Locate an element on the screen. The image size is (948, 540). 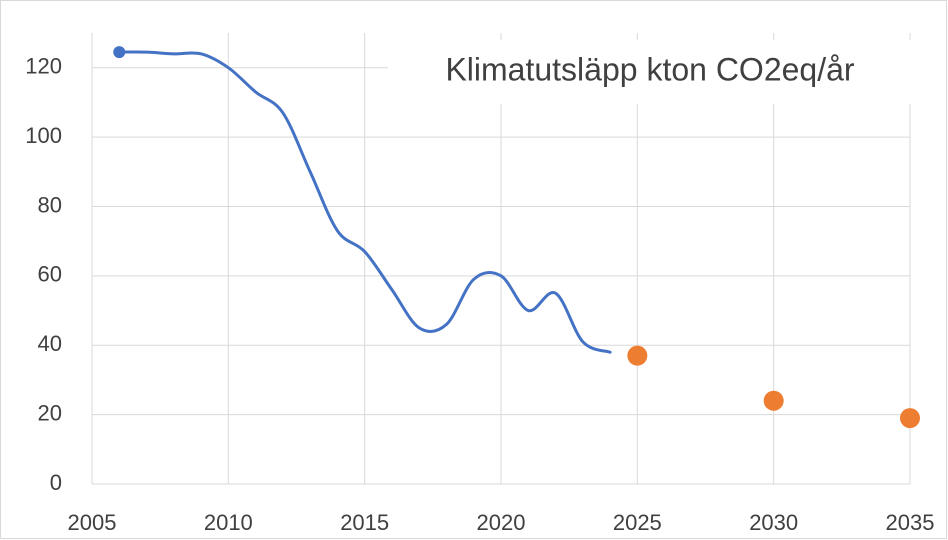
y-tick-label: 120 is located at coordinates (43, 66).